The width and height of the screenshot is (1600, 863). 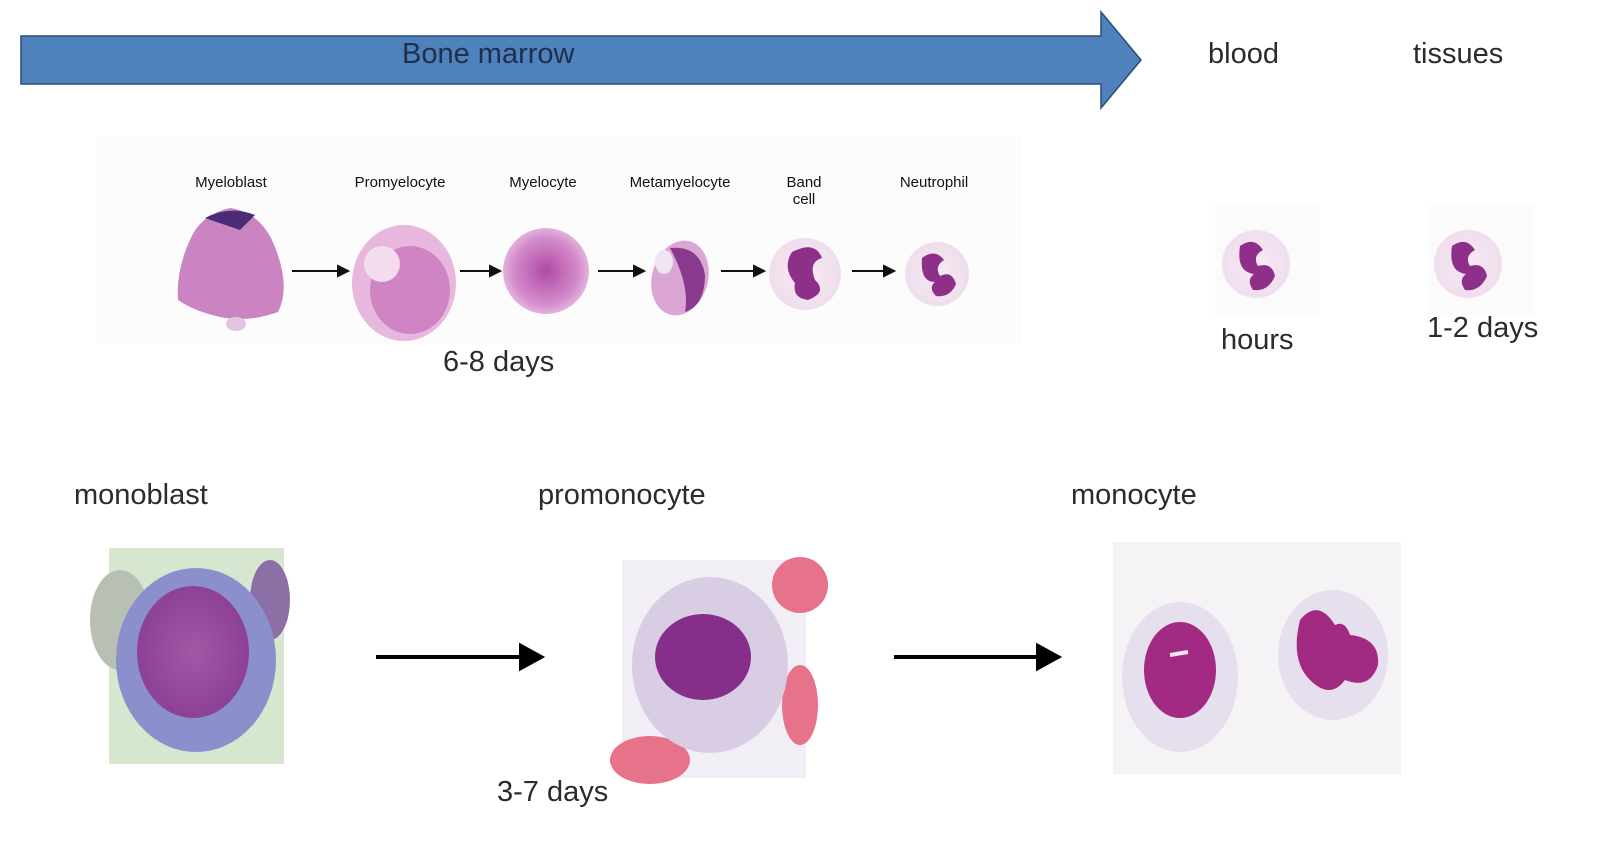 What do you see at coordinates (1257, 340) in the screenshot?
I see `blood-duration: hours` at bounding box center [1257, 340].